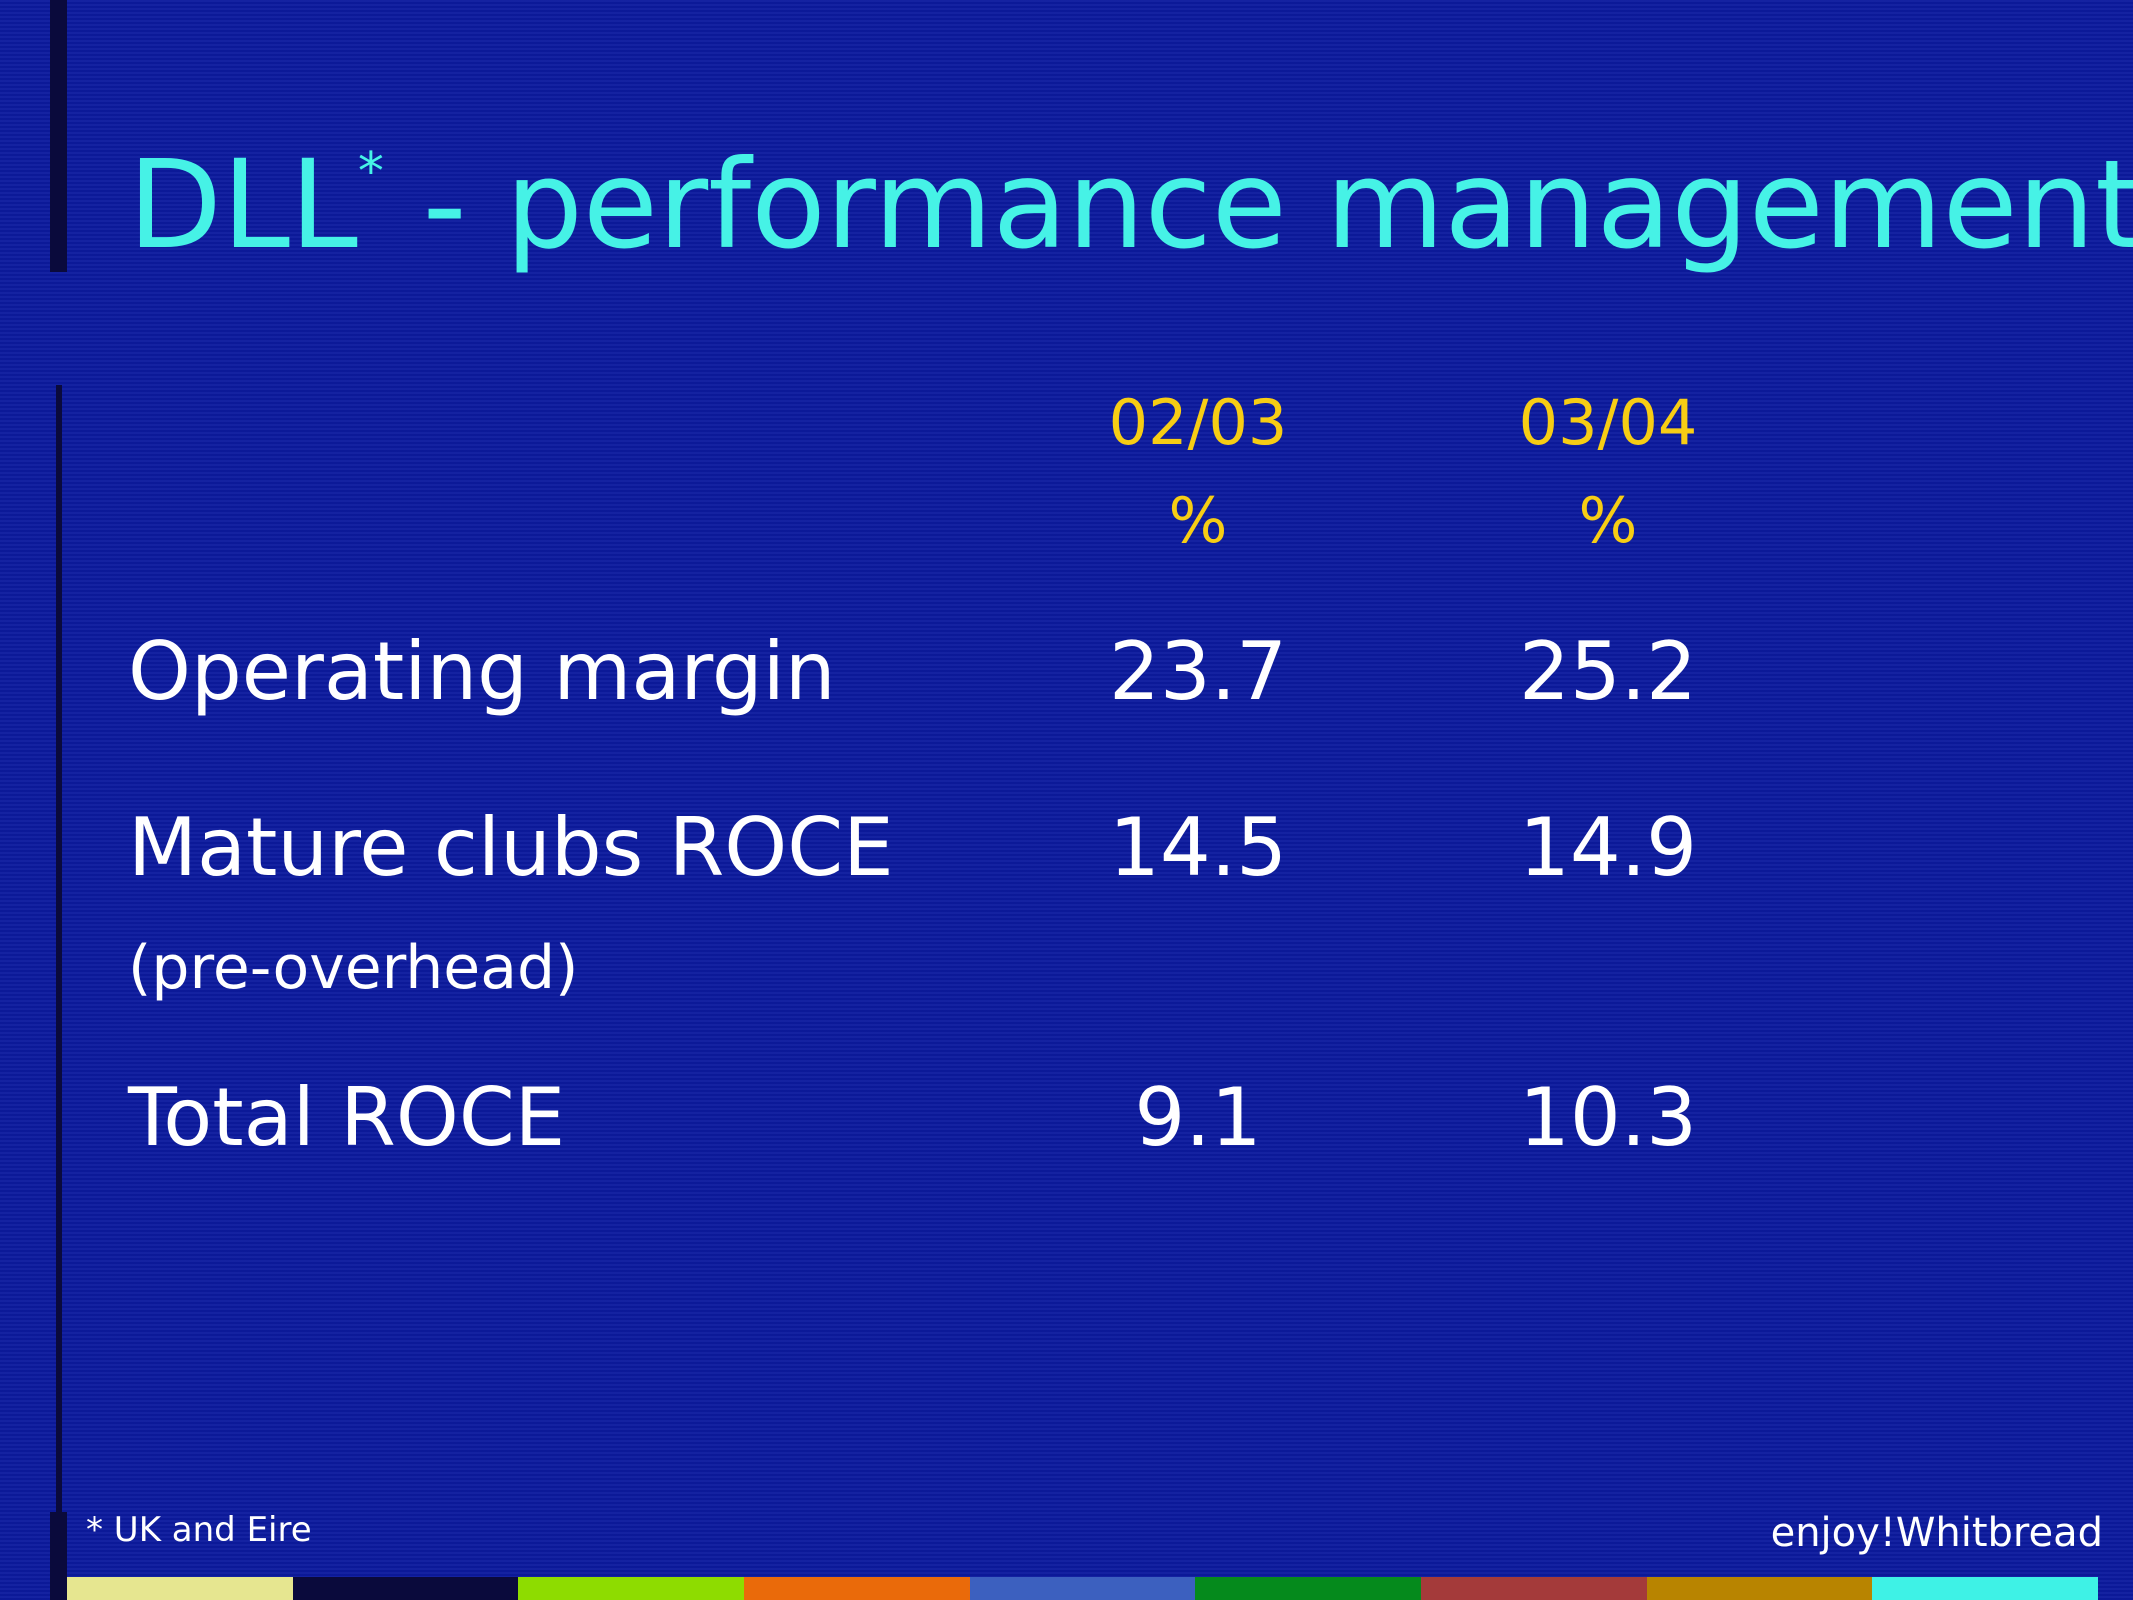 The image size is (2133, 1600). What do you see at coordinates (1258, 205) in the screenshot?
I see `title-rest: - performance management` at bounding box center [1258, 205].